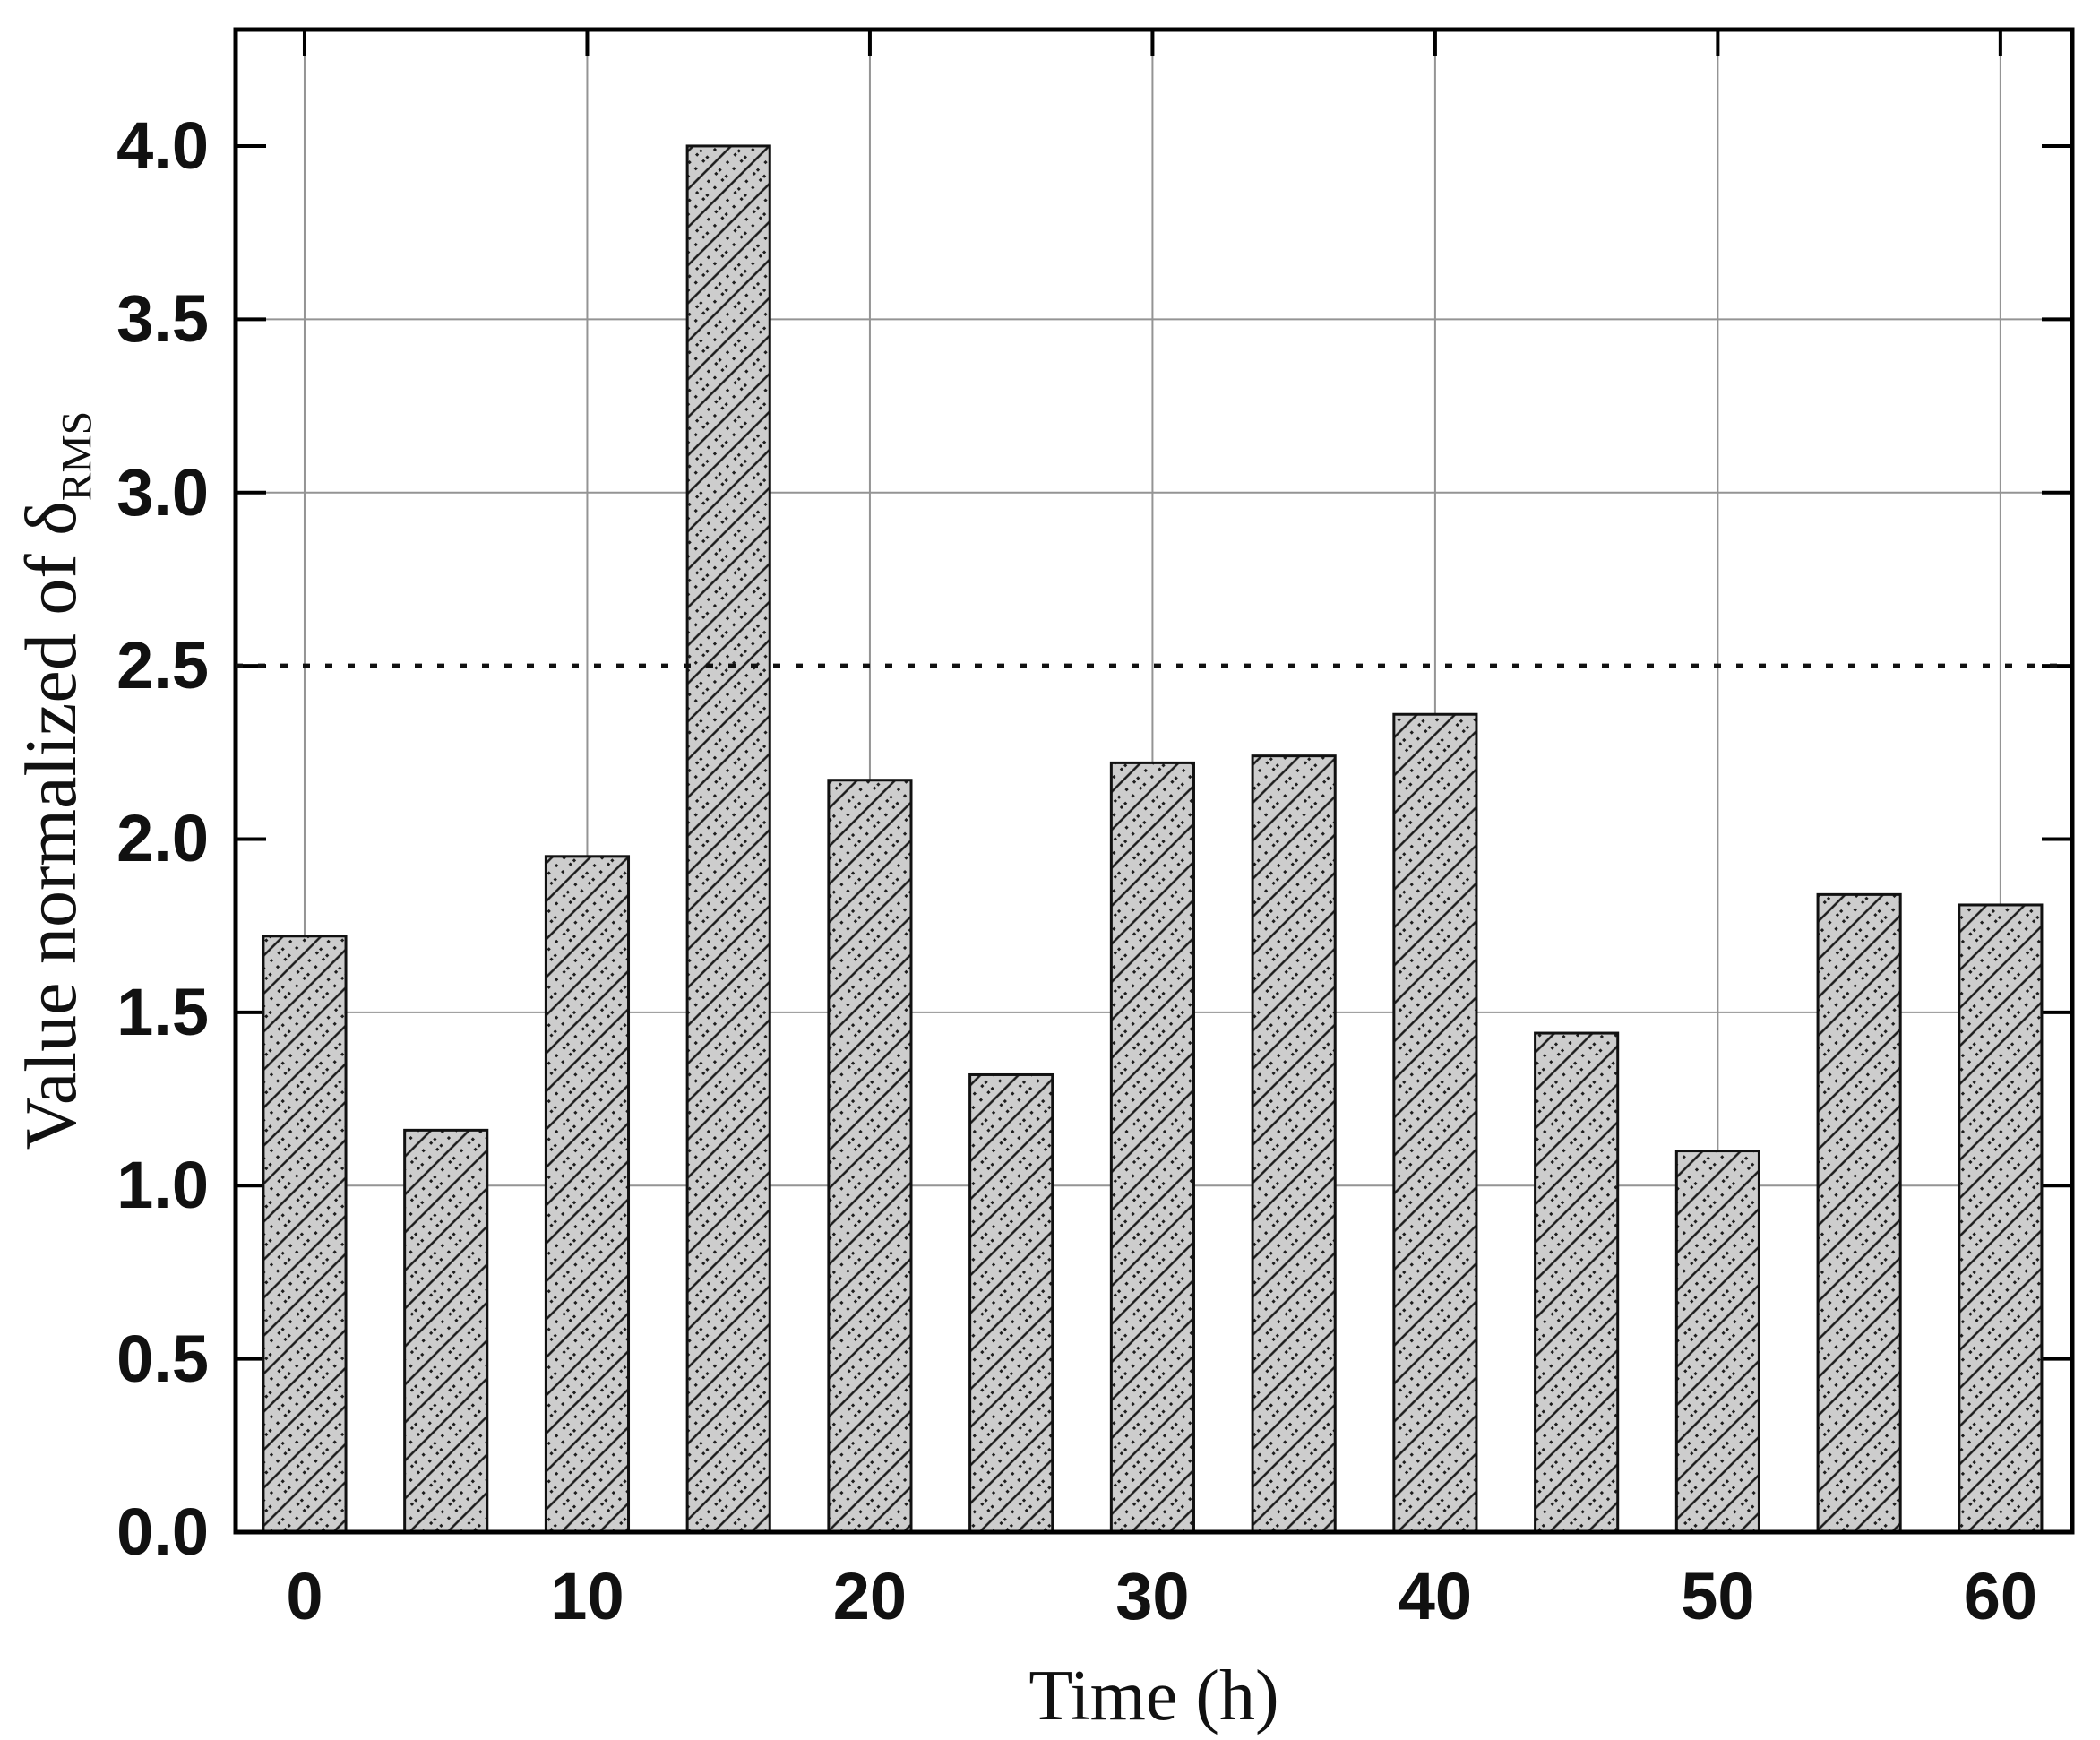 This screenshot has width=2100, height=1740. What do you see at coordinates (1153, 1696) in the screenshot?
I see `x-axis-title: Time (h)` at bounding box center [1153, 1696].